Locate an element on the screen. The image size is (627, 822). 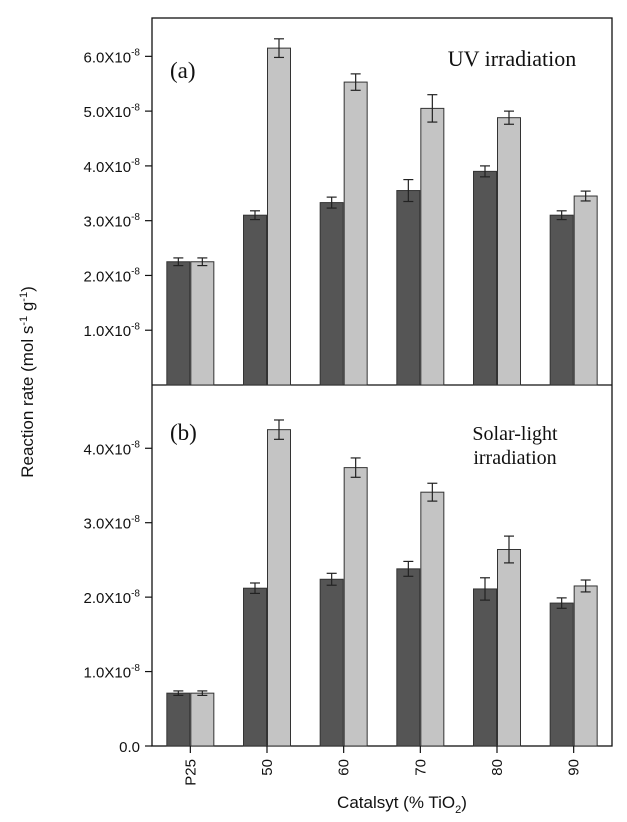
x-axis-title: Catalsyt (% TiO2) is located at coordinates (402, 804).